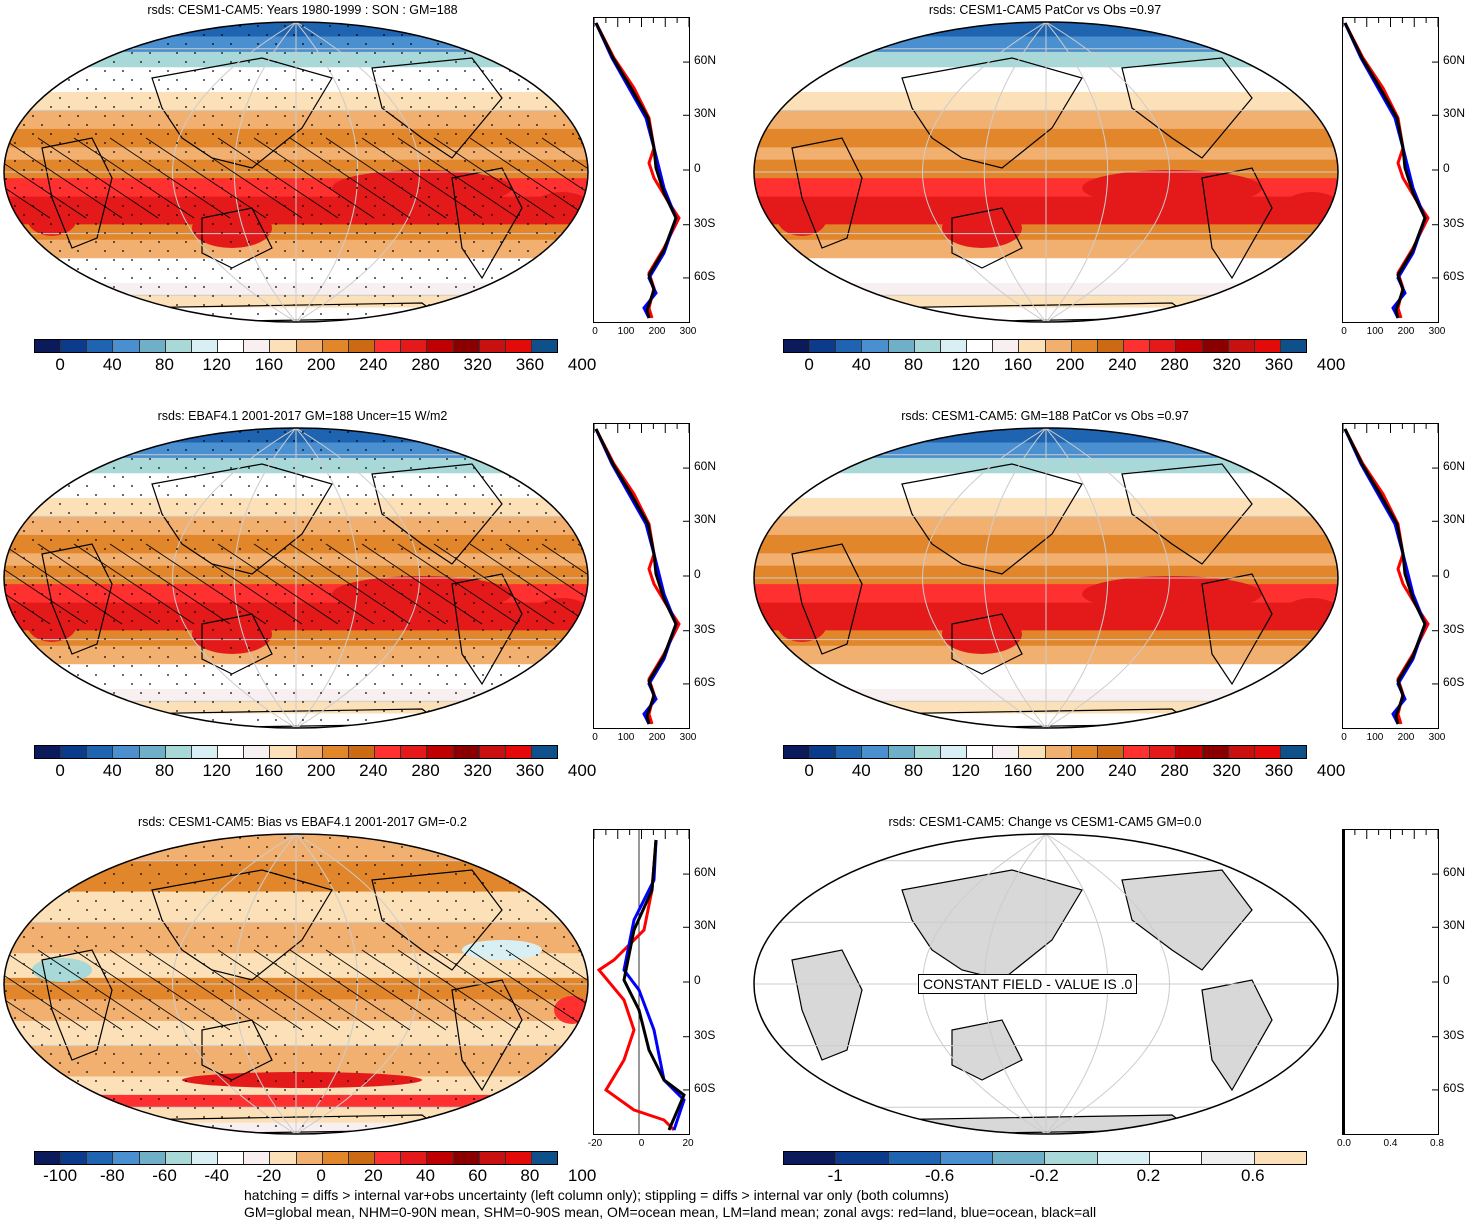  I want to click on colorbar-tick-label: 120, so click(965, 770).